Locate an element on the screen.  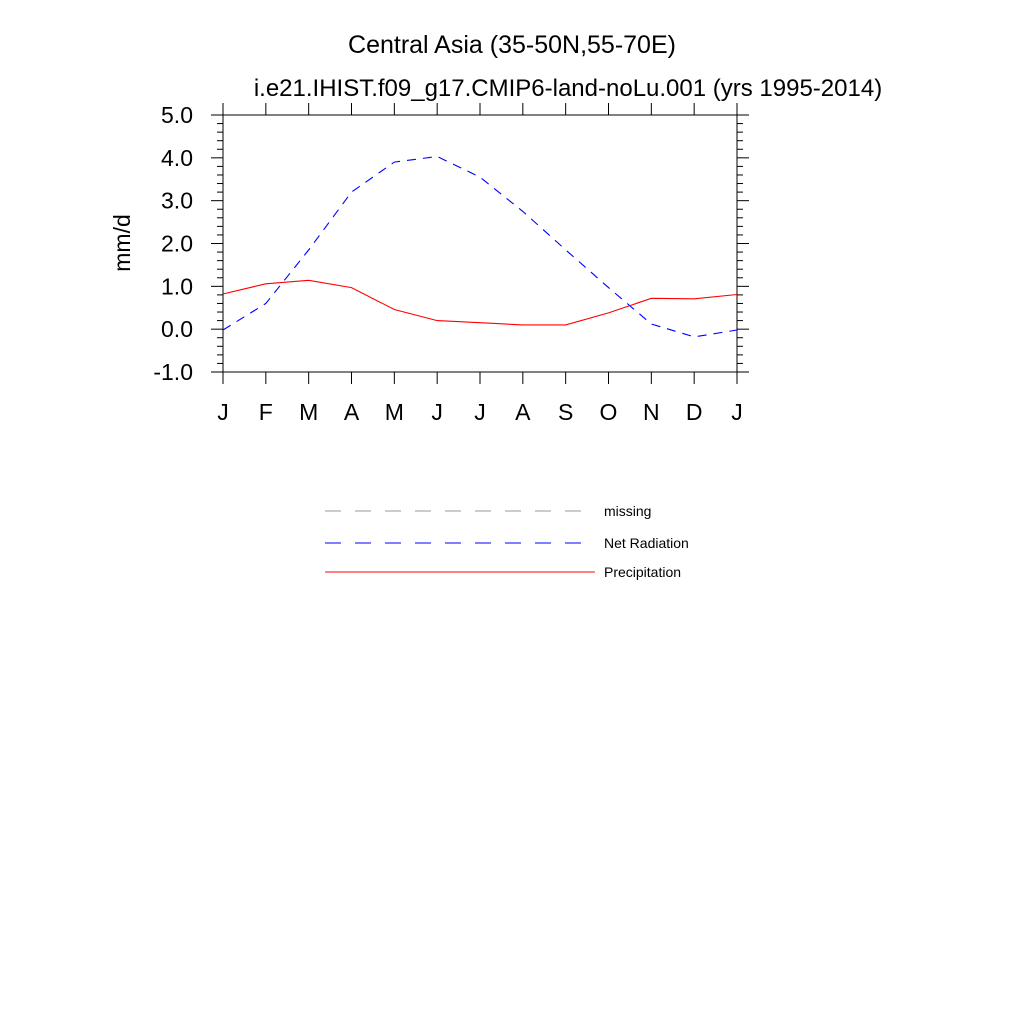
y-tick-label: 0.0 is located at coordinates (177, 329).